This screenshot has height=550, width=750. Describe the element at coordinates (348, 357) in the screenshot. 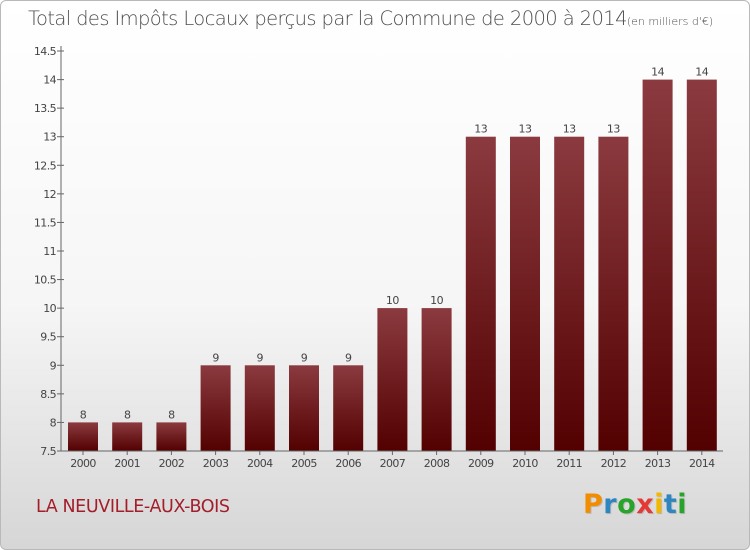

I see `value-label-2006: 9` at that location.